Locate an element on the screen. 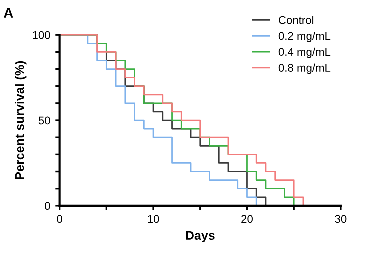 The image size is (367, 262). y-tick-label: 100 is located at coordinates (41, 35).